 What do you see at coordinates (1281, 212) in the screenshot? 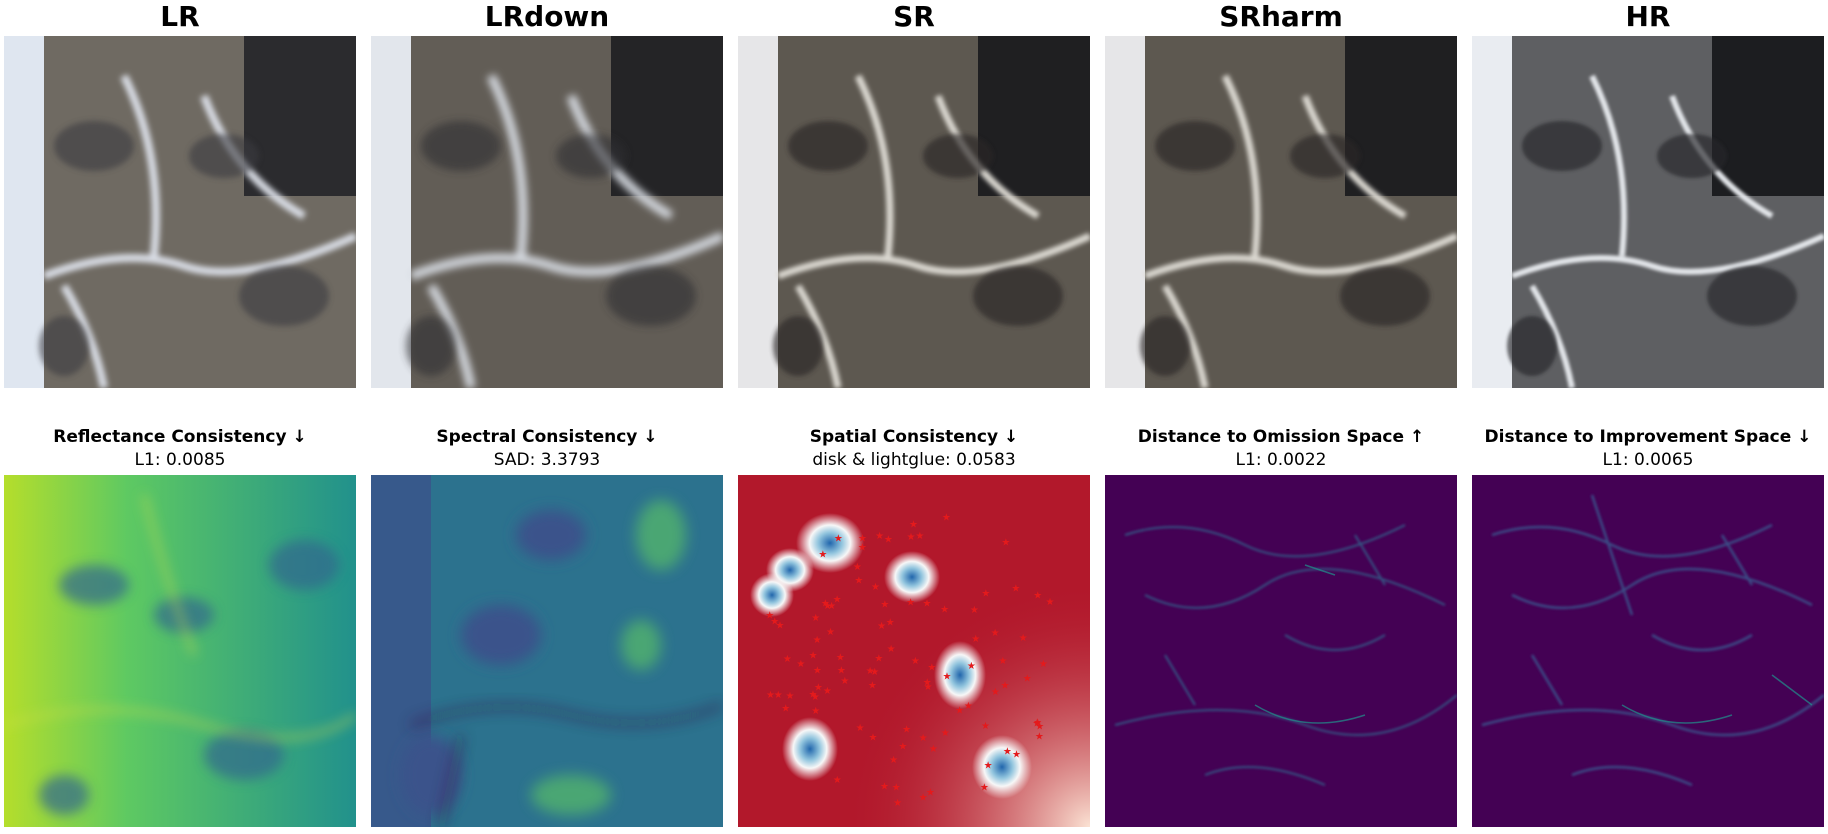
I see `srharm-satellite-image` at bounding box center [1281, 212].